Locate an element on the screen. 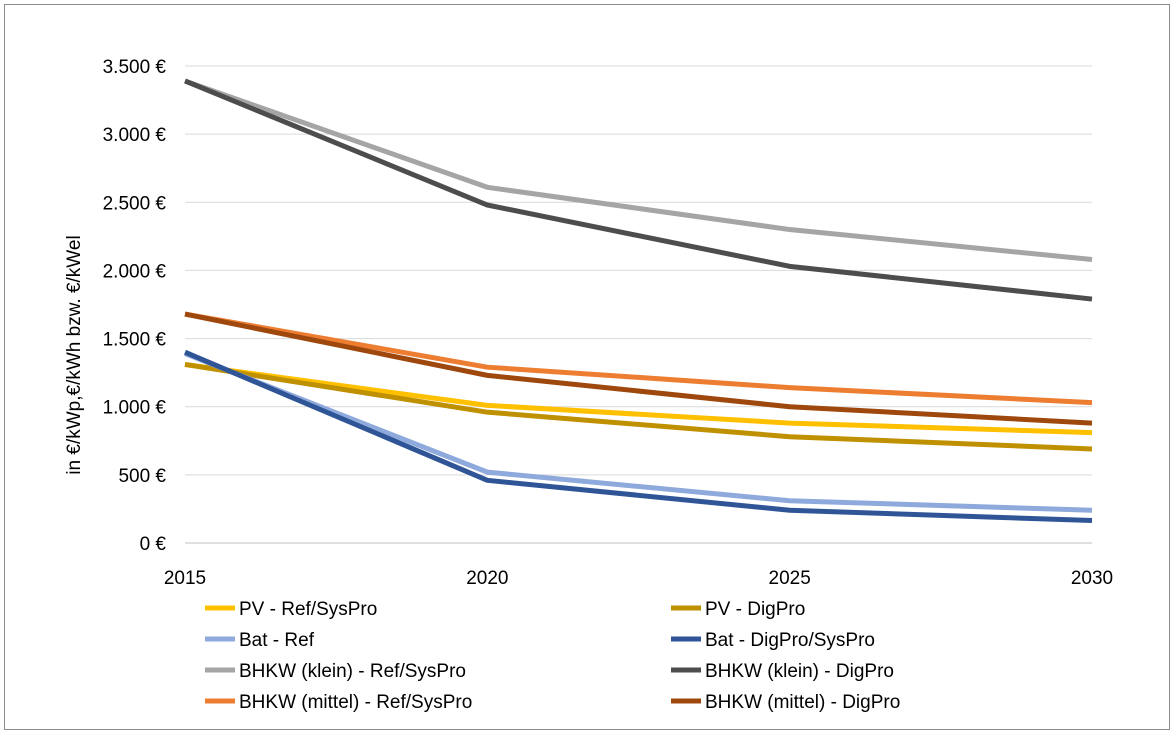  y-axis-label: in €/kWp,€/kWh bzw. €/kWel is located at coordinates (74, 354).